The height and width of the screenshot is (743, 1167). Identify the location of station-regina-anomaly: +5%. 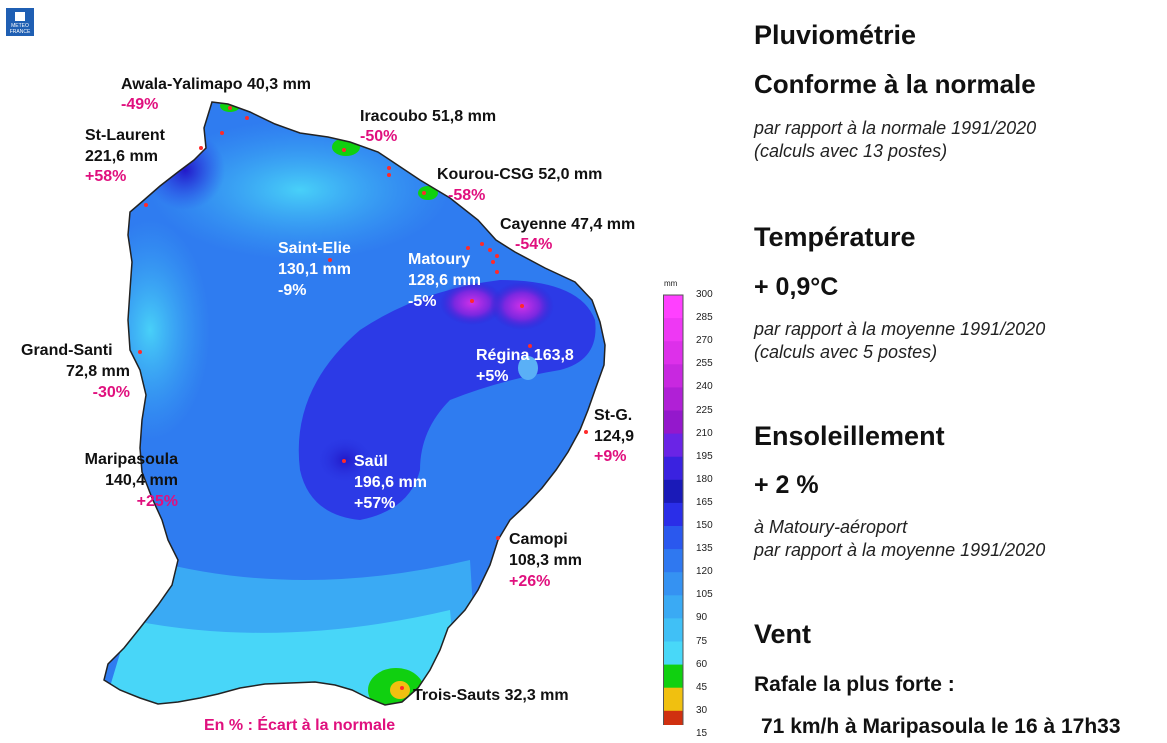
(492, 376).